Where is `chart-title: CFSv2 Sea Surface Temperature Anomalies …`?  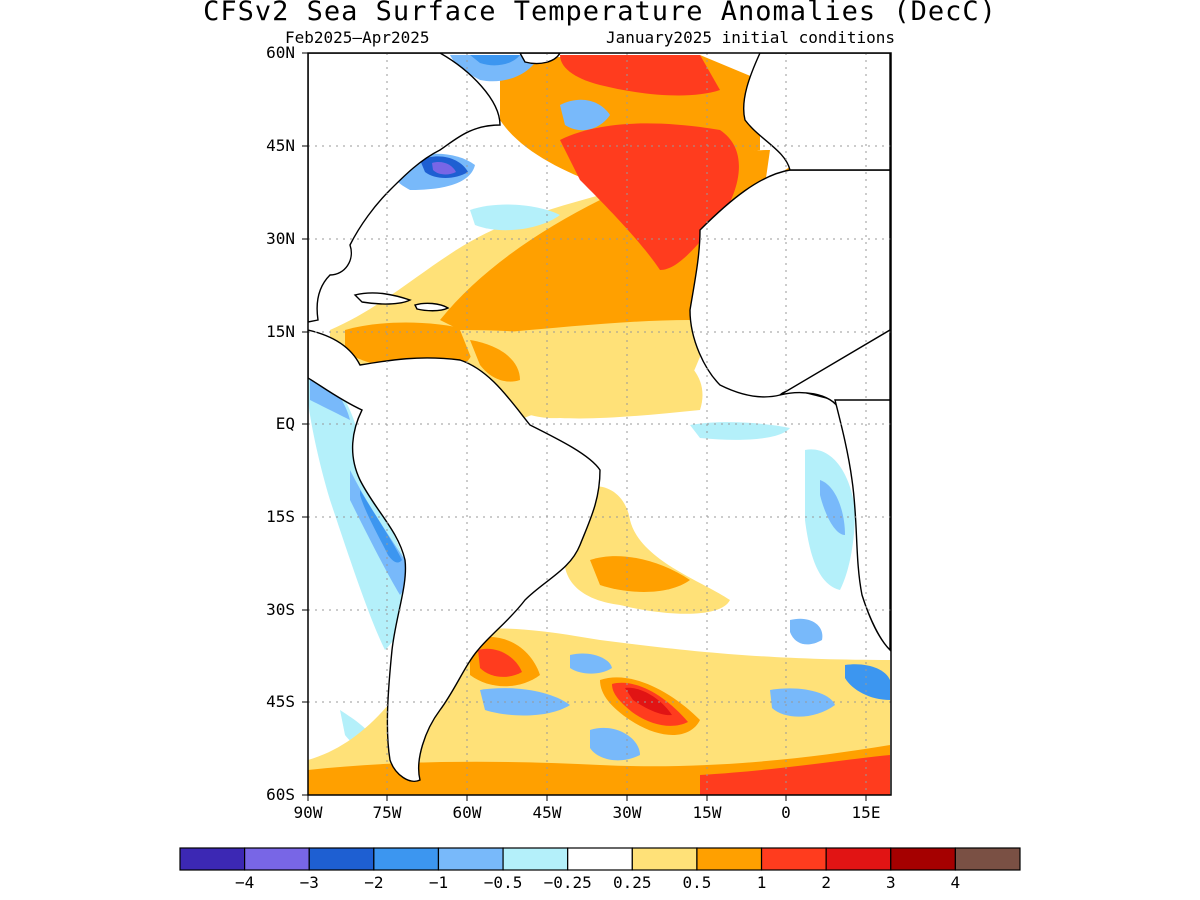 chart-title: CFSv2 Sea Surface Temperature Anomalies … is located at coordinates (600, 13).